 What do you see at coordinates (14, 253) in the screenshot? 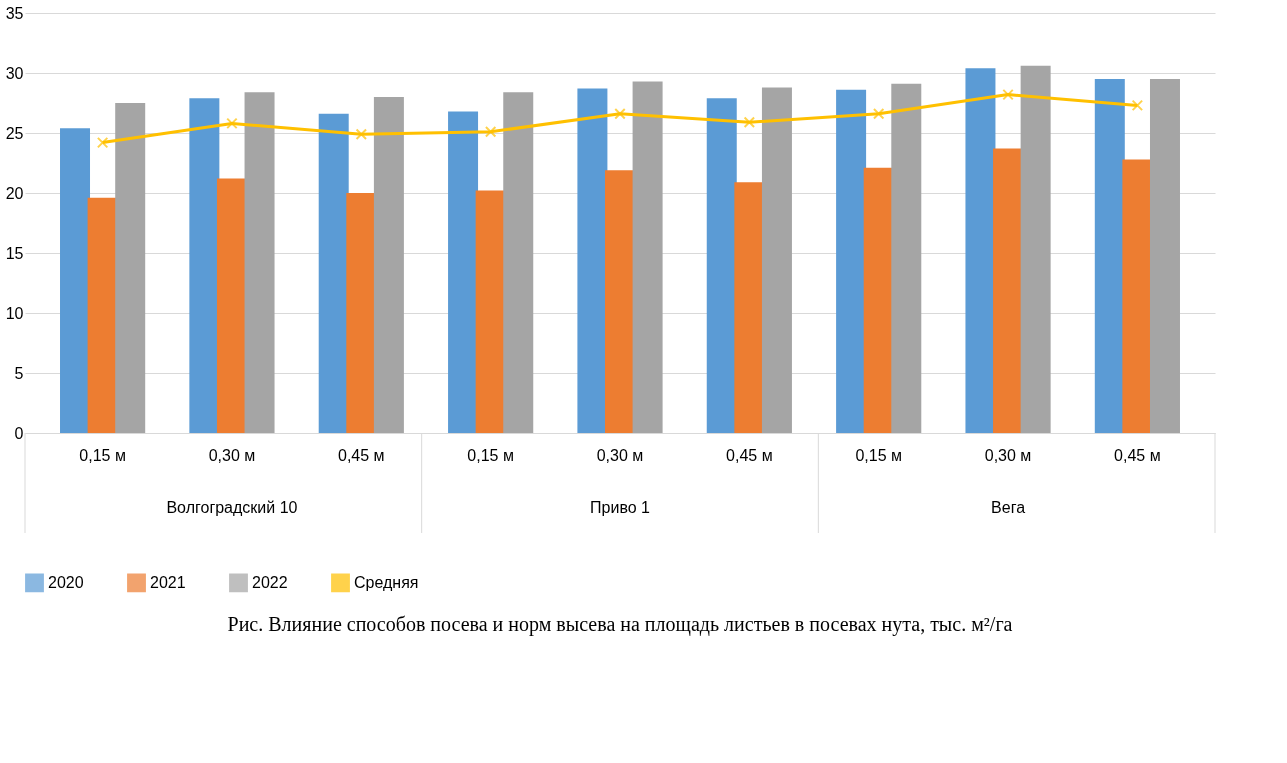
I see `y-tick-label: 15` at bounding box center [14, 253].